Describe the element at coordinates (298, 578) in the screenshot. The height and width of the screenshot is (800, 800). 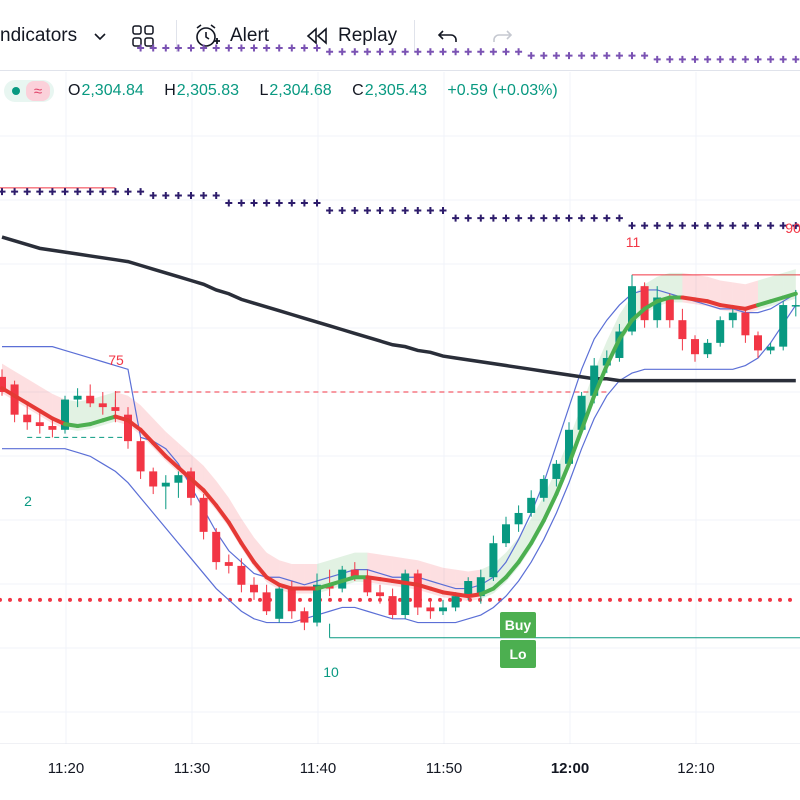
I see `hull-band-segment` at that location.